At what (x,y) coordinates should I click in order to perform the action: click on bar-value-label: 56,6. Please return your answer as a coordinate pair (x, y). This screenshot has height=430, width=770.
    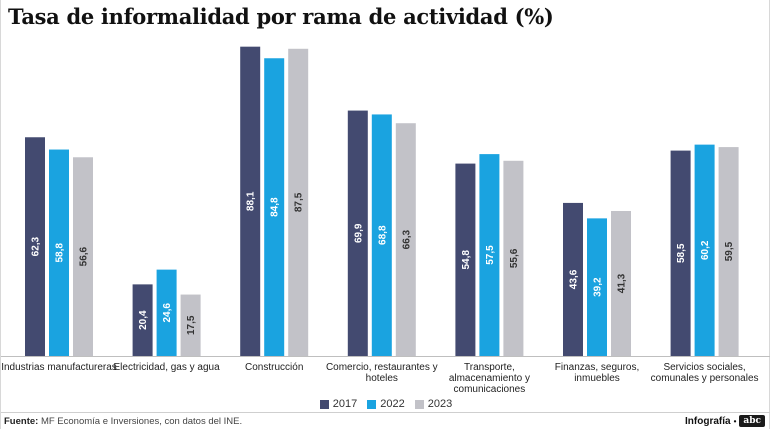
    Looking at the image, I should click on (84, 256).